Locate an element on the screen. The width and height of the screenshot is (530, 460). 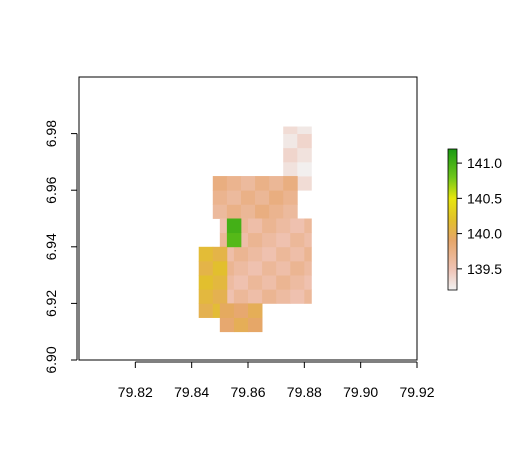
raster-region-west-edge is located at coordinates (213, 282).